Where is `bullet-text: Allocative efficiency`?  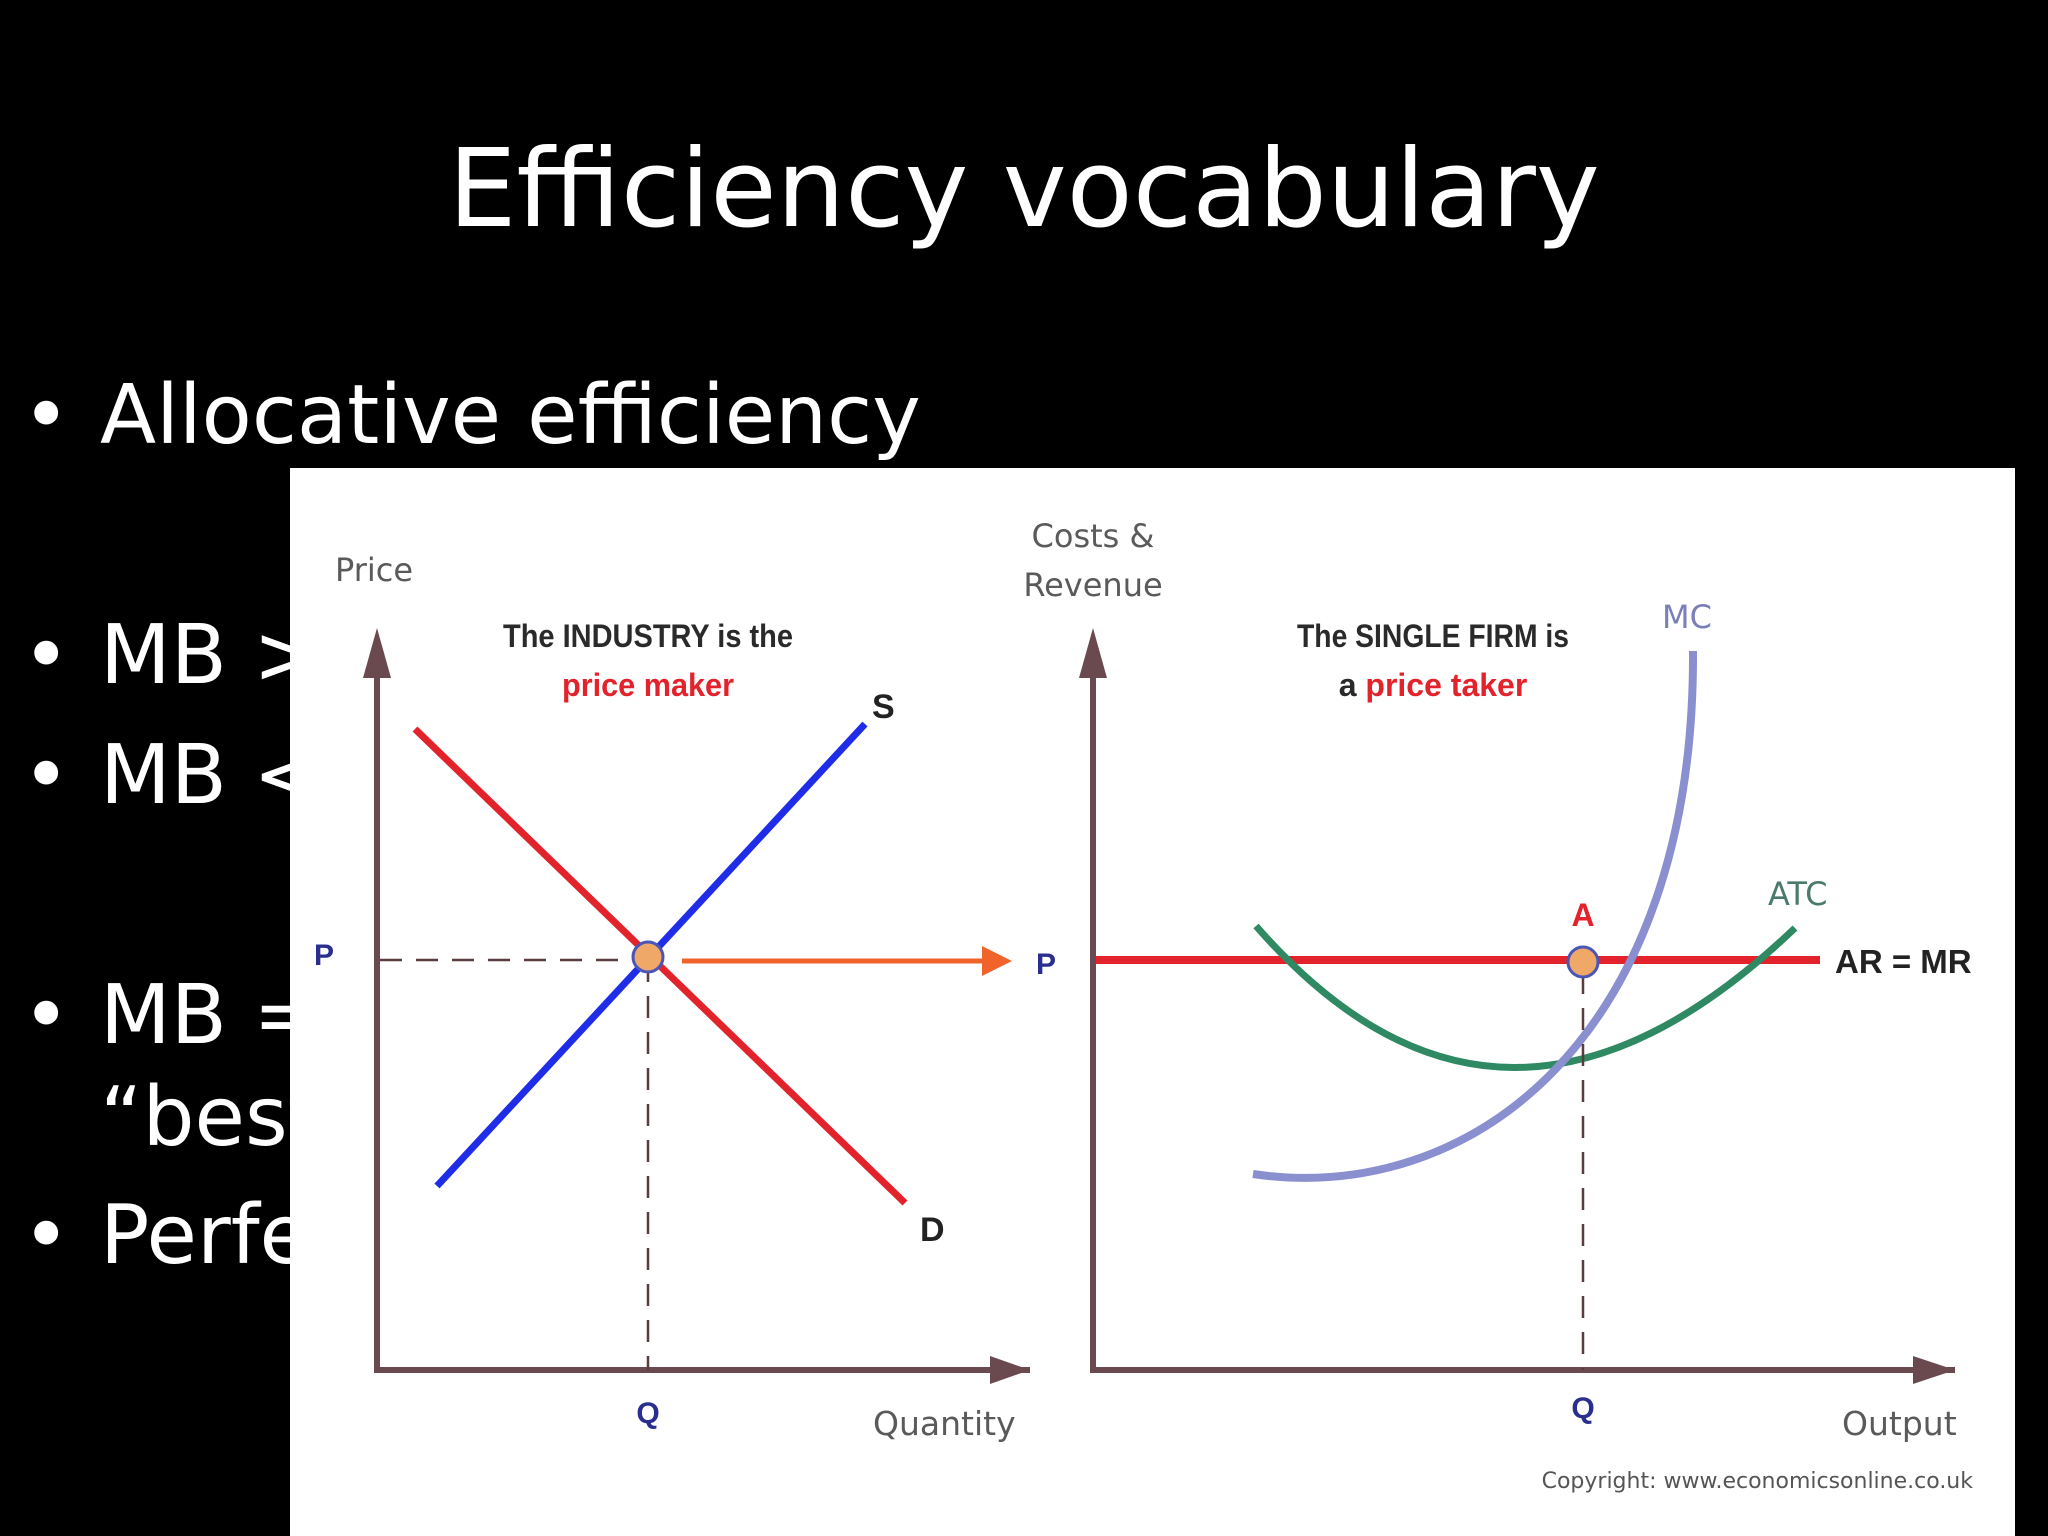 bullet-text: Allocative efficiency is located at coordinates (510, 415).